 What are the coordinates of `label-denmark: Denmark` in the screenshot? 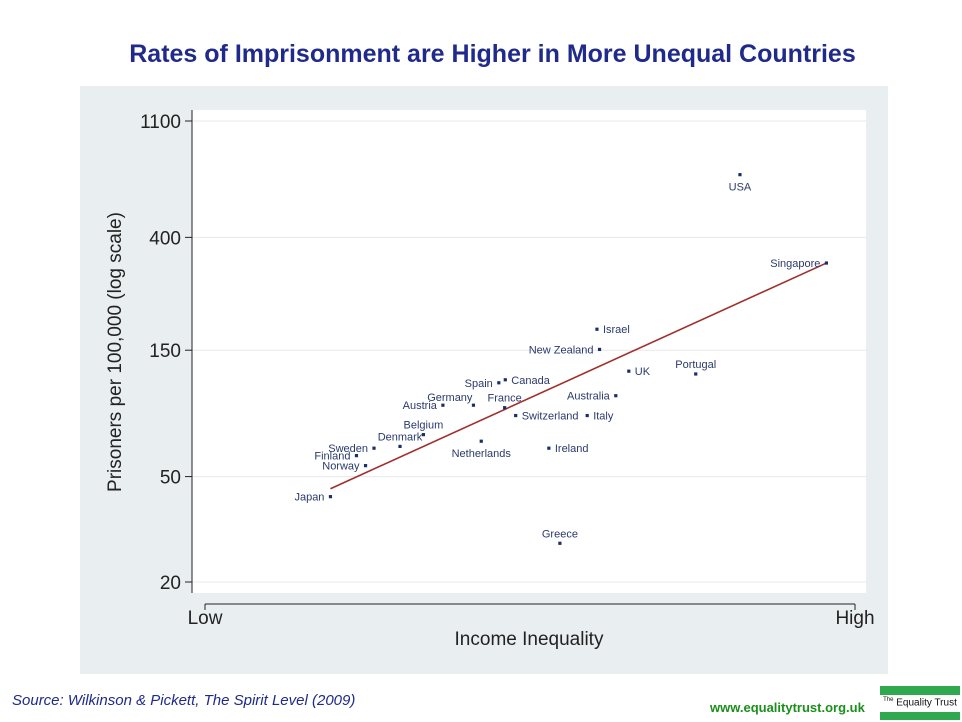 It's located at (400, 437).